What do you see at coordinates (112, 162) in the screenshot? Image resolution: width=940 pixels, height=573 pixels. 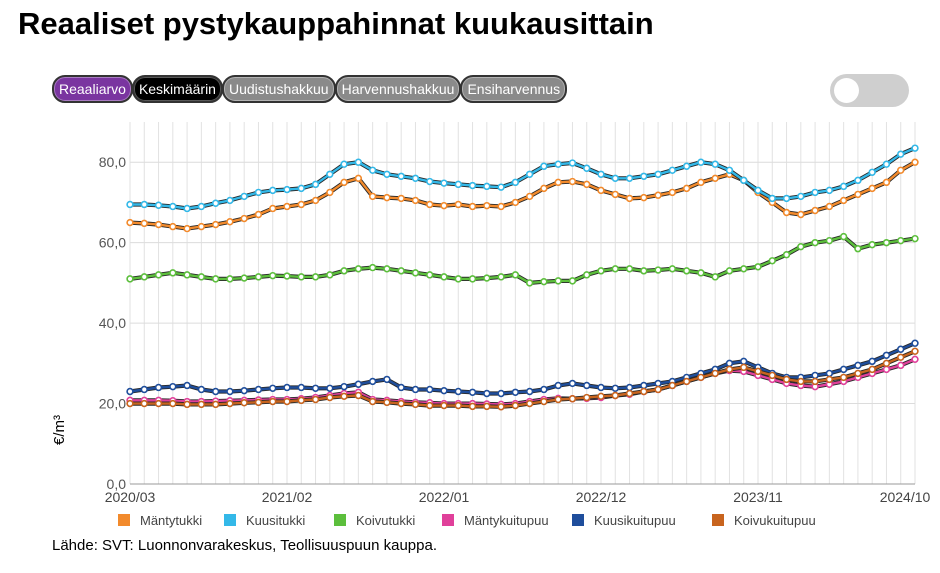 I see `y-tick-label: 80,0` at bounding box center [112, 162].